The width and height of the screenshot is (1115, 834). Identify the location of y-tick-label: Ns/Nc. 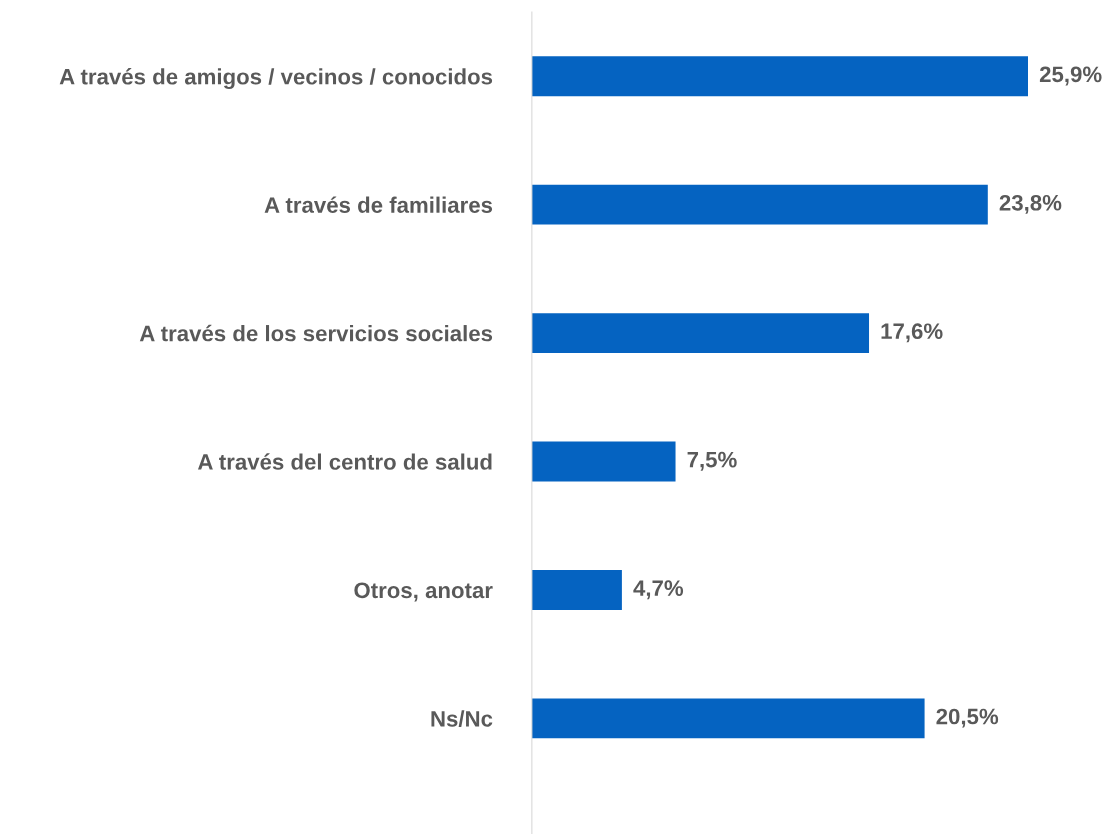
(462, 718).